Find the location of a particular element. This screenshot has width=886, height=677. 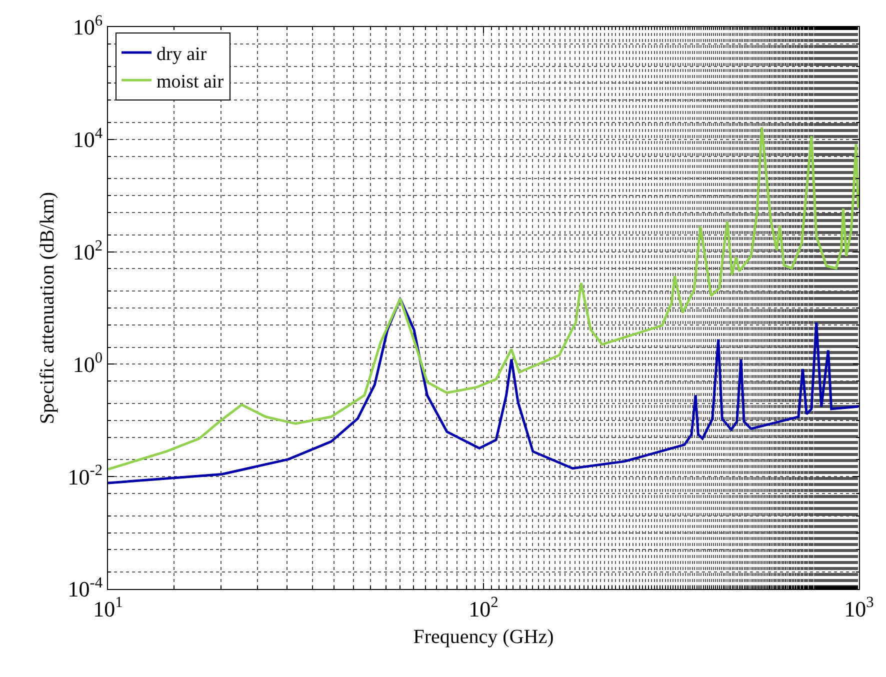

x-tick-label: 10$^{2}$ is located at coordinates (483, 608).